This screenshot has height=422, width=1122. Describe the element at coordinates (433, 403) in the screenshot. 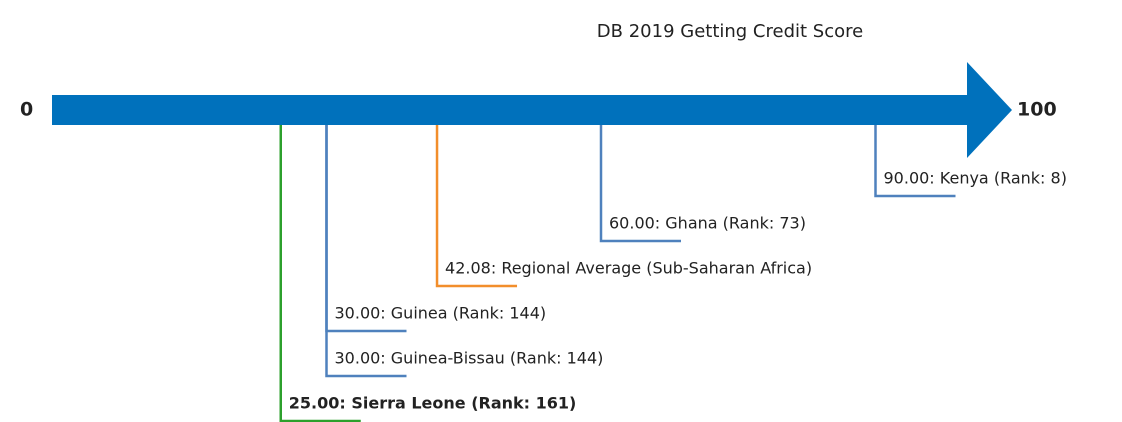

I see `value-label: 25.00: Sierra Leone (Rank: 161)` at that location.